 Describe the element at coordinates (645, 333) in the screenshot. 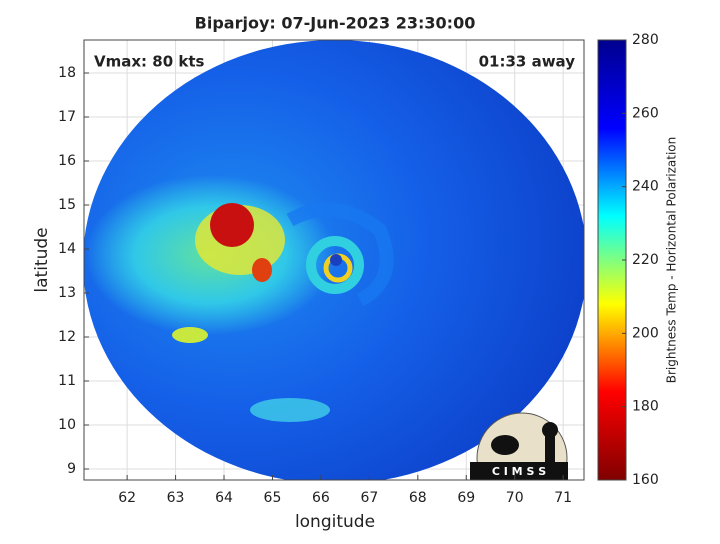

I see `colorbar-tick-label: 200` at that location.